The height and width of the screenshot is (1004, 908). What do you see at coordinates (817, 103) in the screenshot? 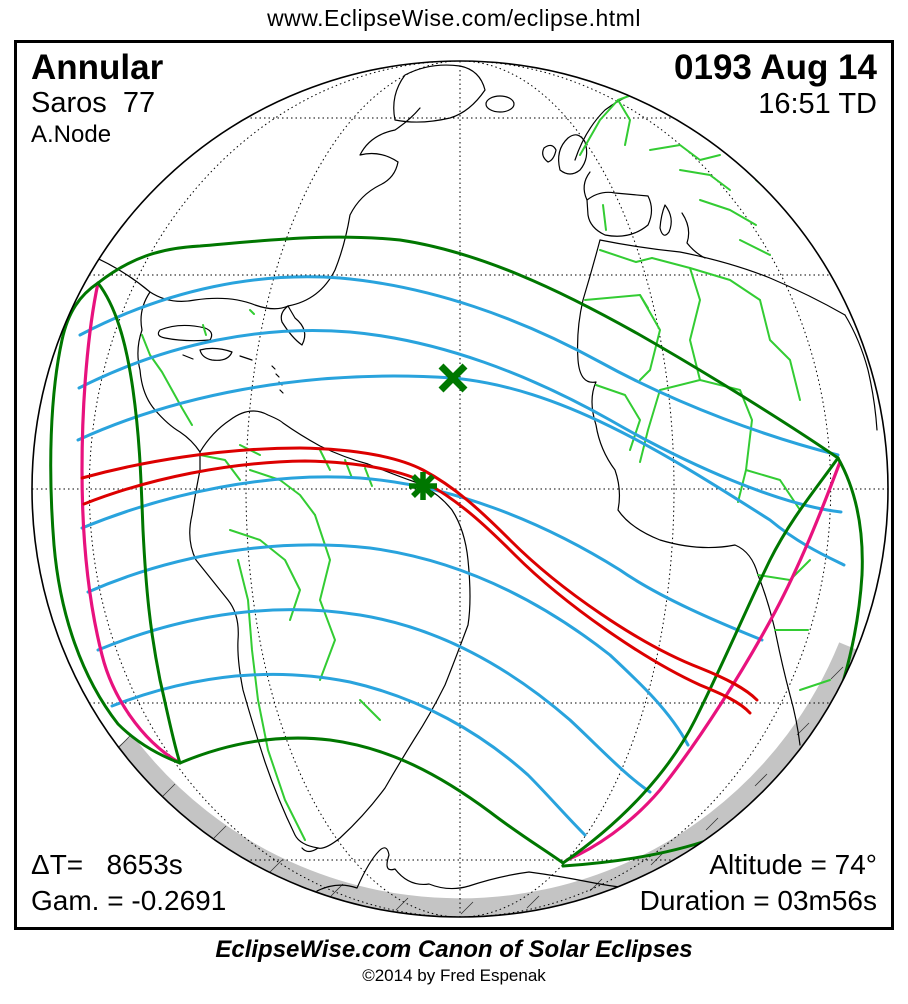
I see `eclipse-time-label: 16:51 TD` at bounding box center [817, 103].